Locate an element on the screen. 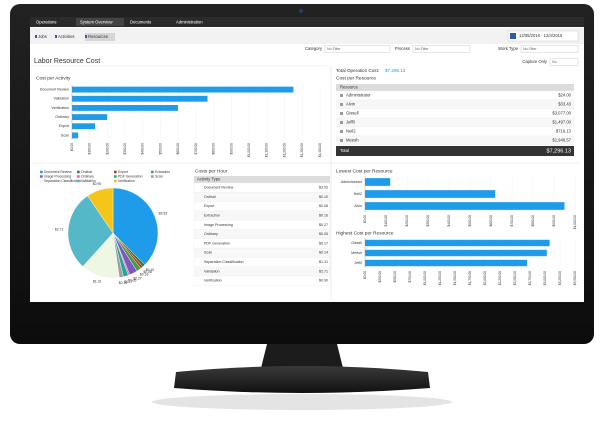 The height and width of the screenshot is (424, 602). table-header is located at coordinates (262, 179).